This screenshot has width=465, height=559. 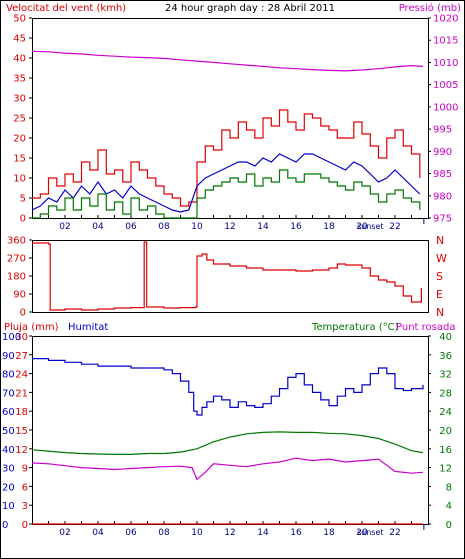 I want to click on rain_humidity_temp-xtick-label: 12, so click(x=229, y=533).